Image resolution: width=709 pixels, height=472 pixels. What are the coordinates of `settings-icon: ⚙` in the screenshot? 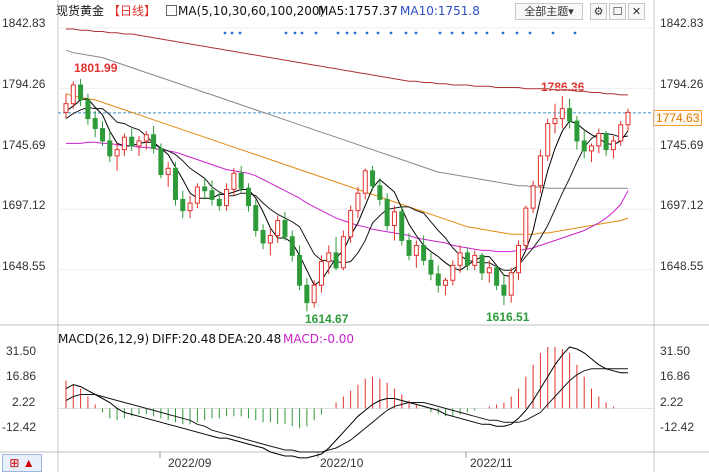 It's located at (598, 11).